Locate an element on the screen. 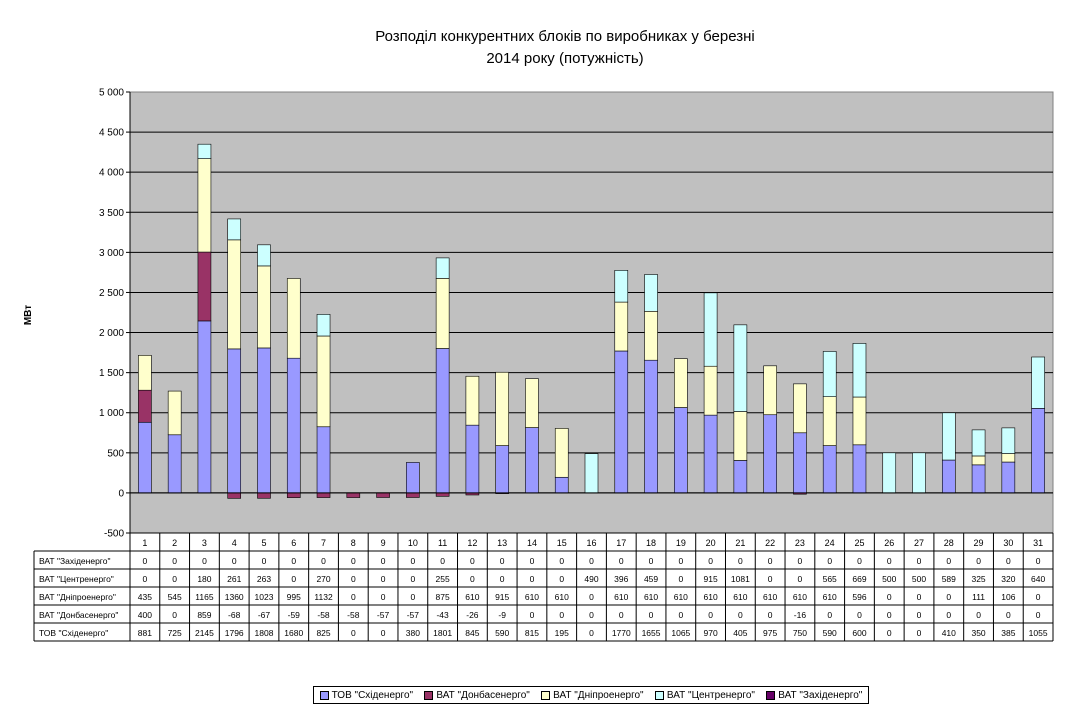 The height and width of the screenshot is (713, 1068). legend-swatch-tsentrenergo is located at coordinates (659, 695).